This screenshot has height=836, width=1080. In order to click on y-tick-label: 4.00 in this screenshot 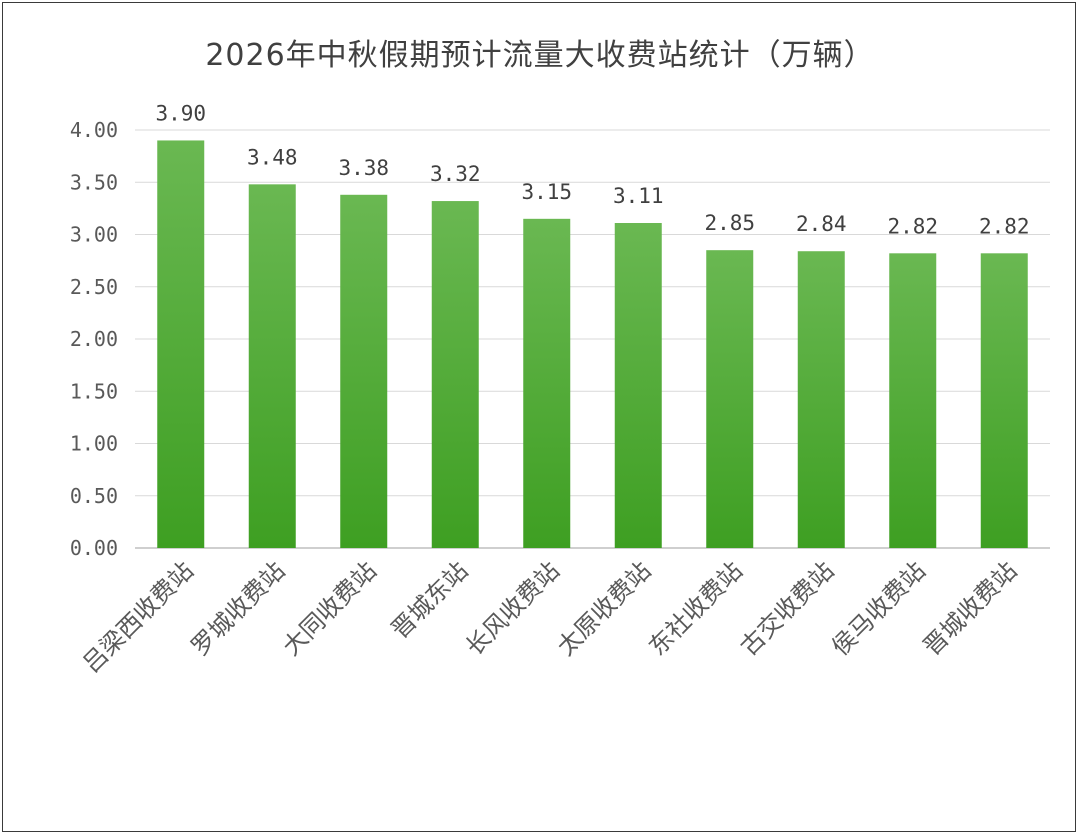, I will do `click(94, 130)`.